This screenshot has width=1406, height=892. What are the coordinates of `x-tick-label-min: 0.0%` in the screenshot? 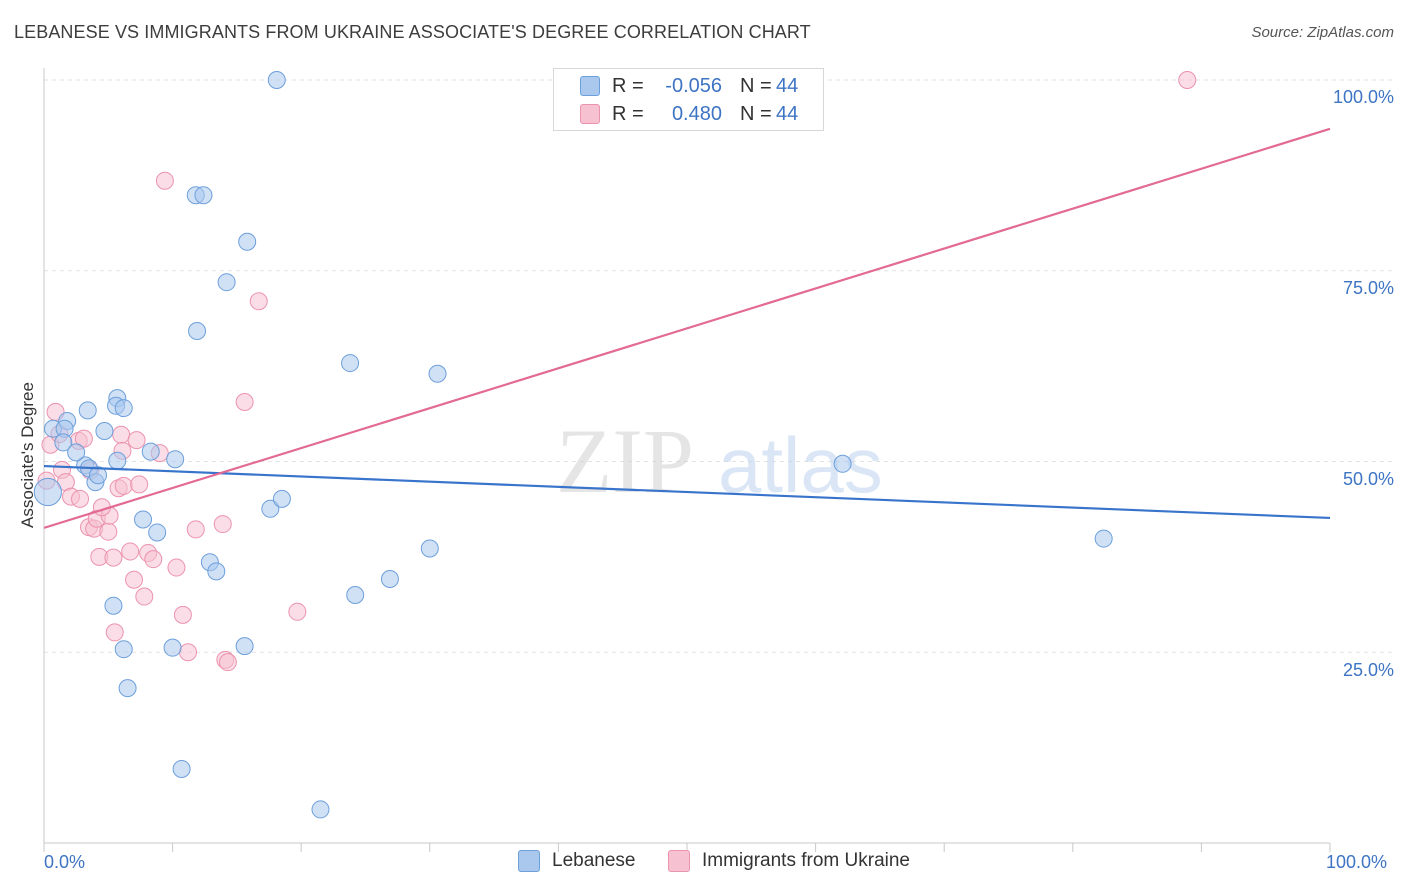 It's located at (65, 862).